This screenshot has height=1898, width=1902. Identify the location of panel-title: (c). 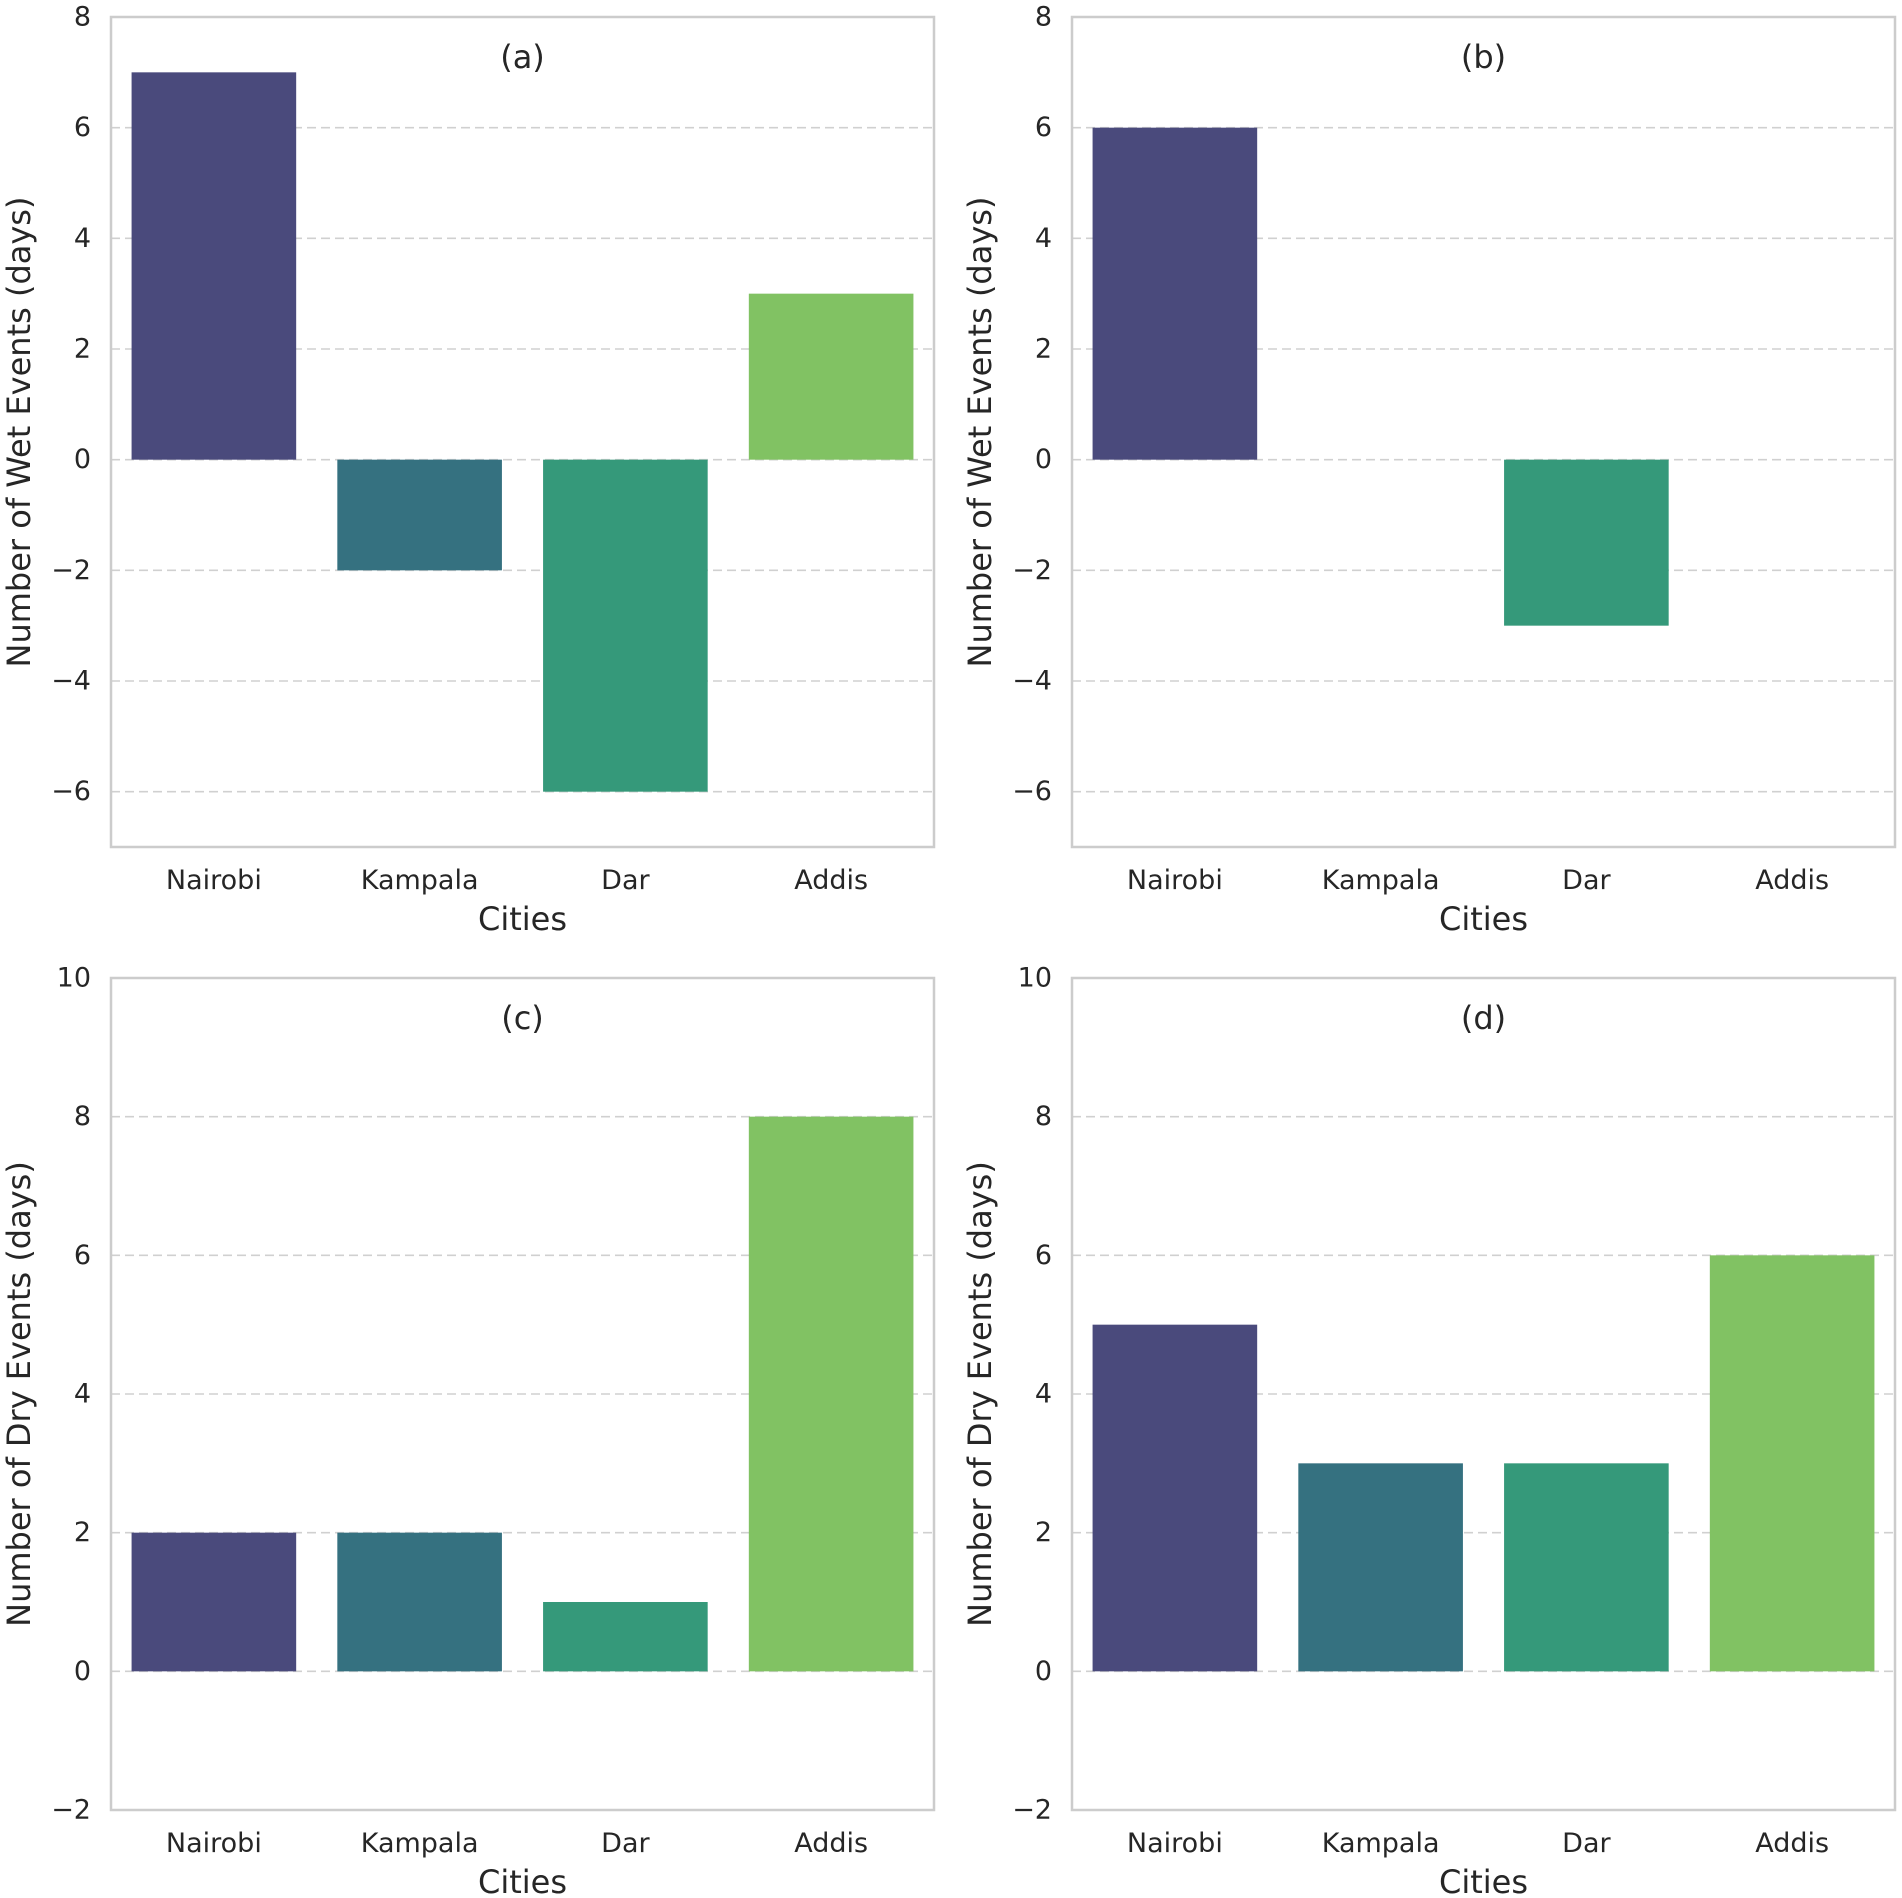
(522, 1018).